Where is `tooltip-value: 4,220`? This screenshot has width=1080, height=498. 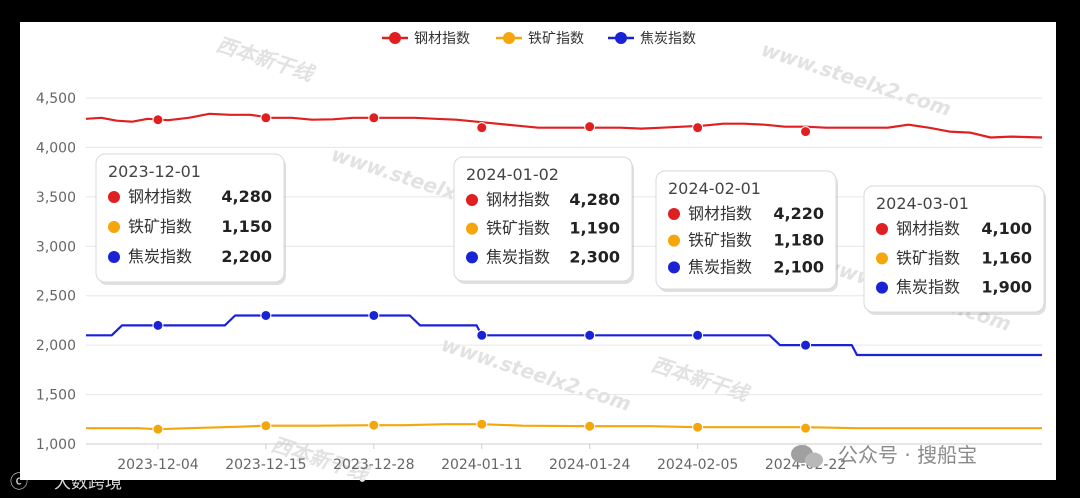 tooltip-value: 4,220 is located at coordinates (798, 213).